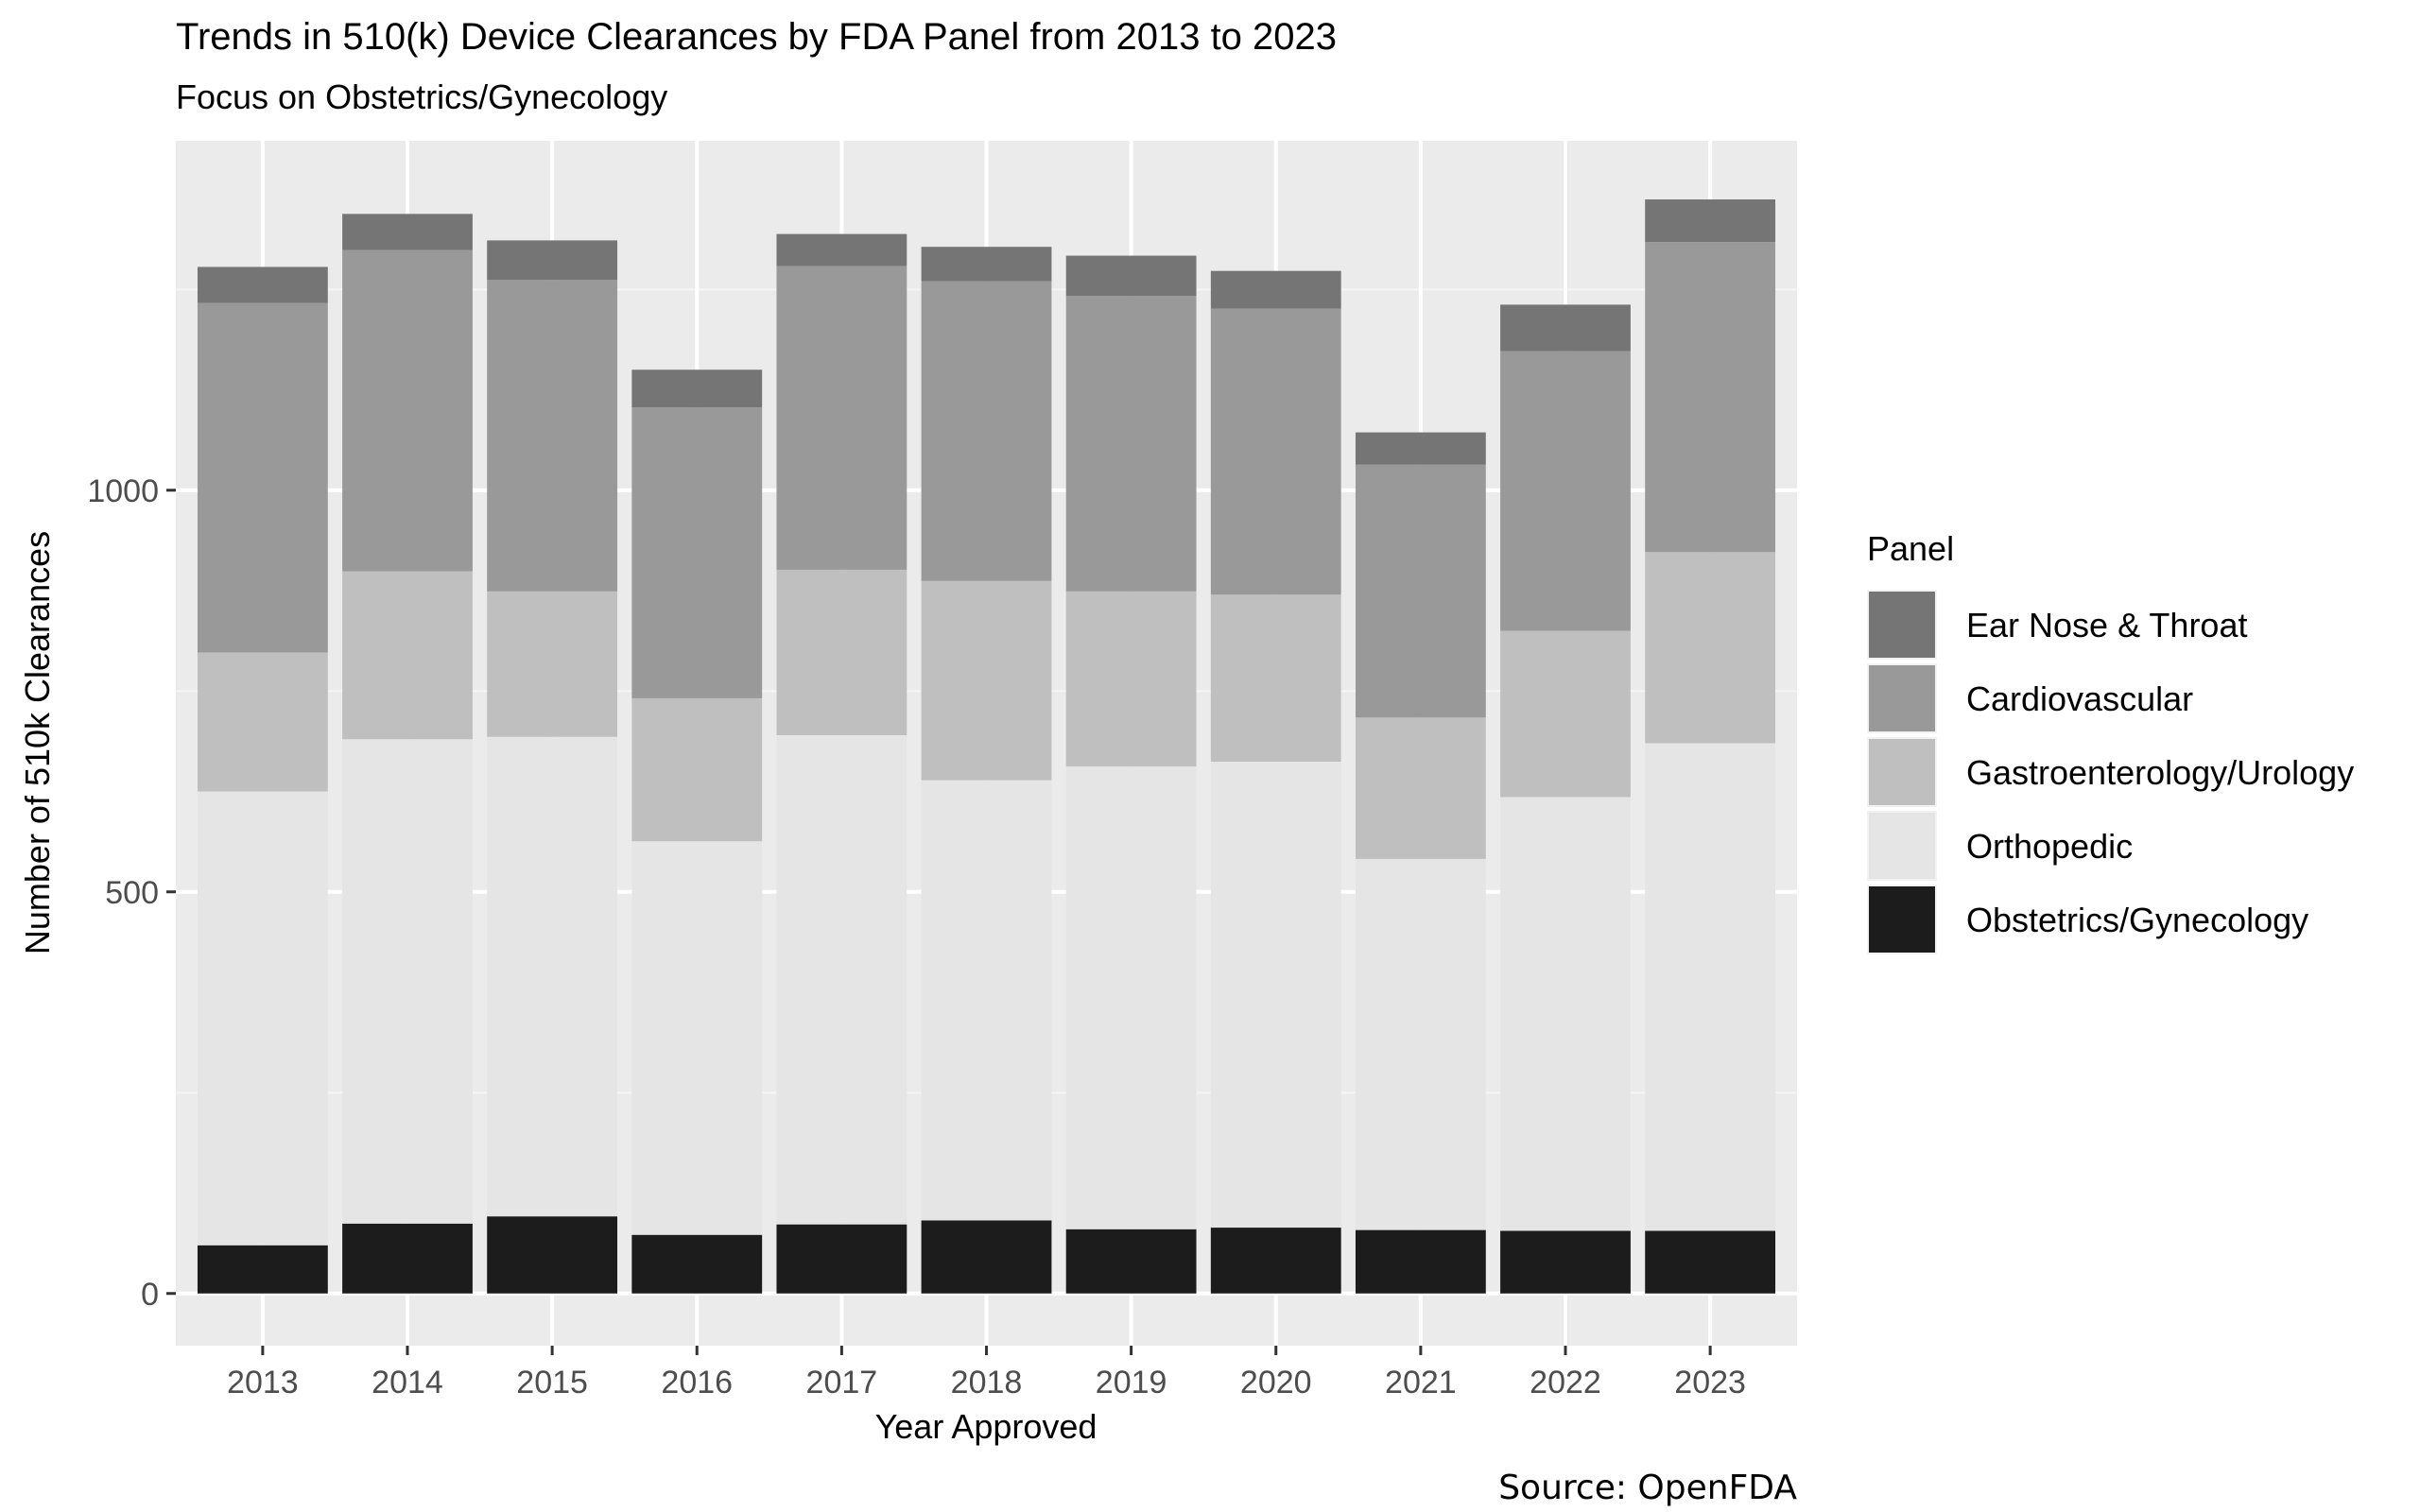  I want to click on bar-cardiovascular-2014, so click(407, 410).